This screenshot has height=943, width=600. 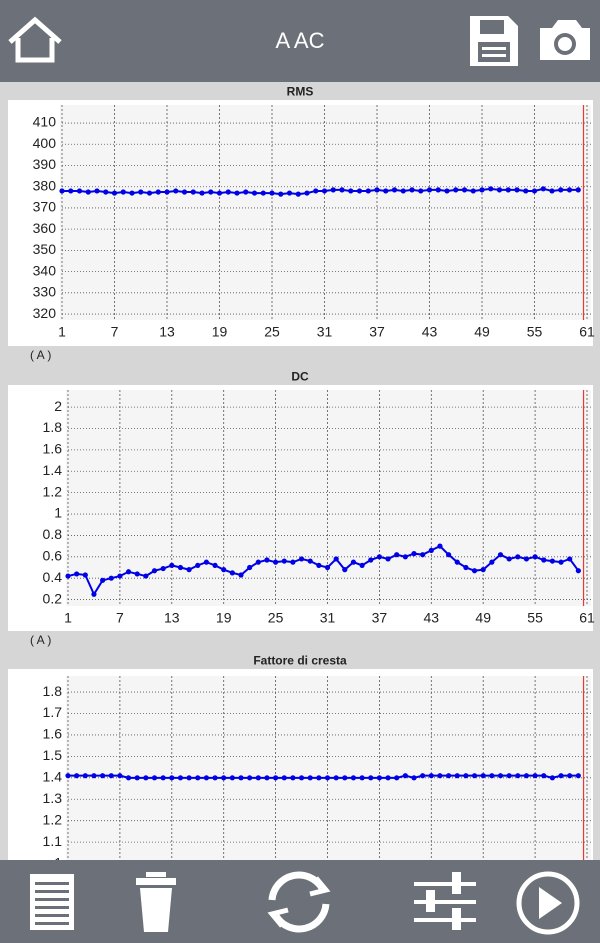 What do you see at coordinates (35, 39) in the screenshot?
I see `home-button` at bounding box center [35, 39].